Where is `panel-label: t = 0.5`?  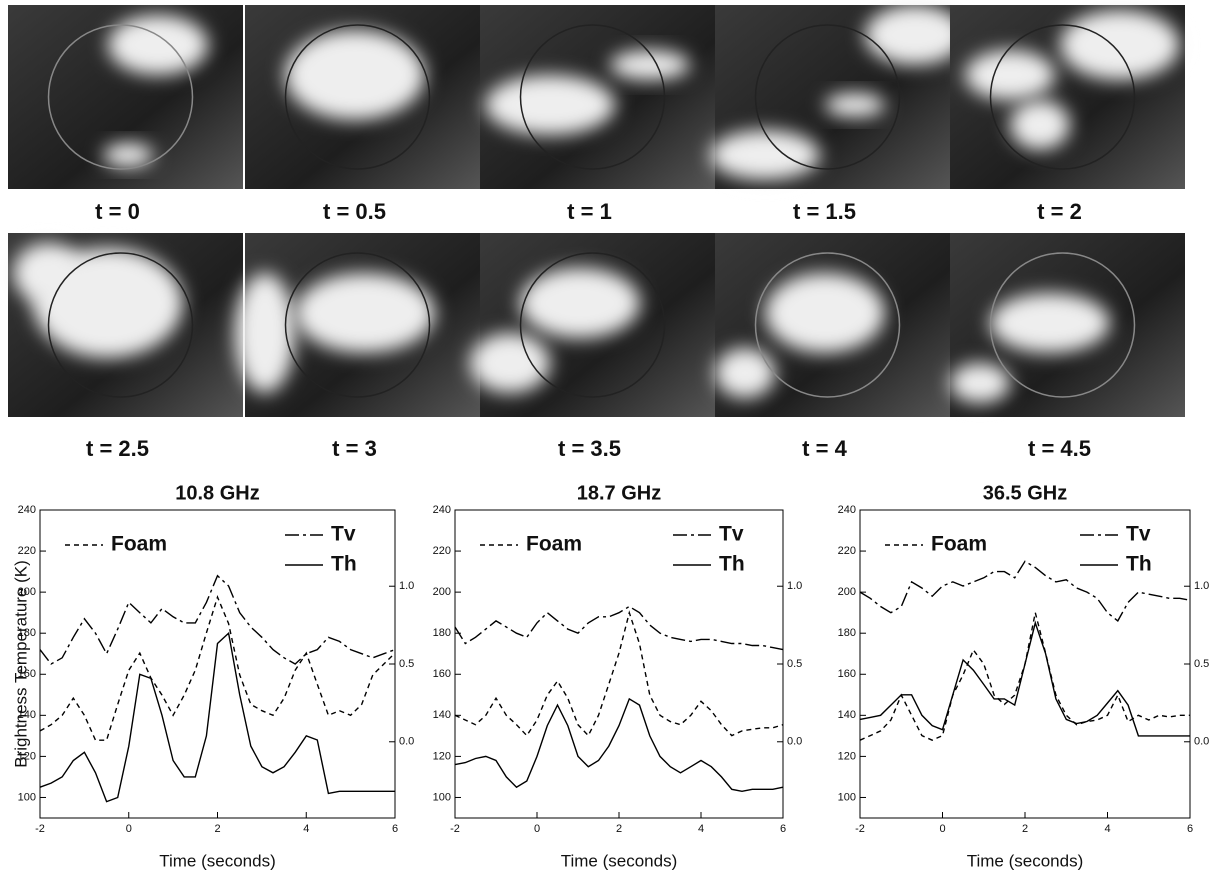 panel-label: t = 0.5 is located at coordinates (354, 211).